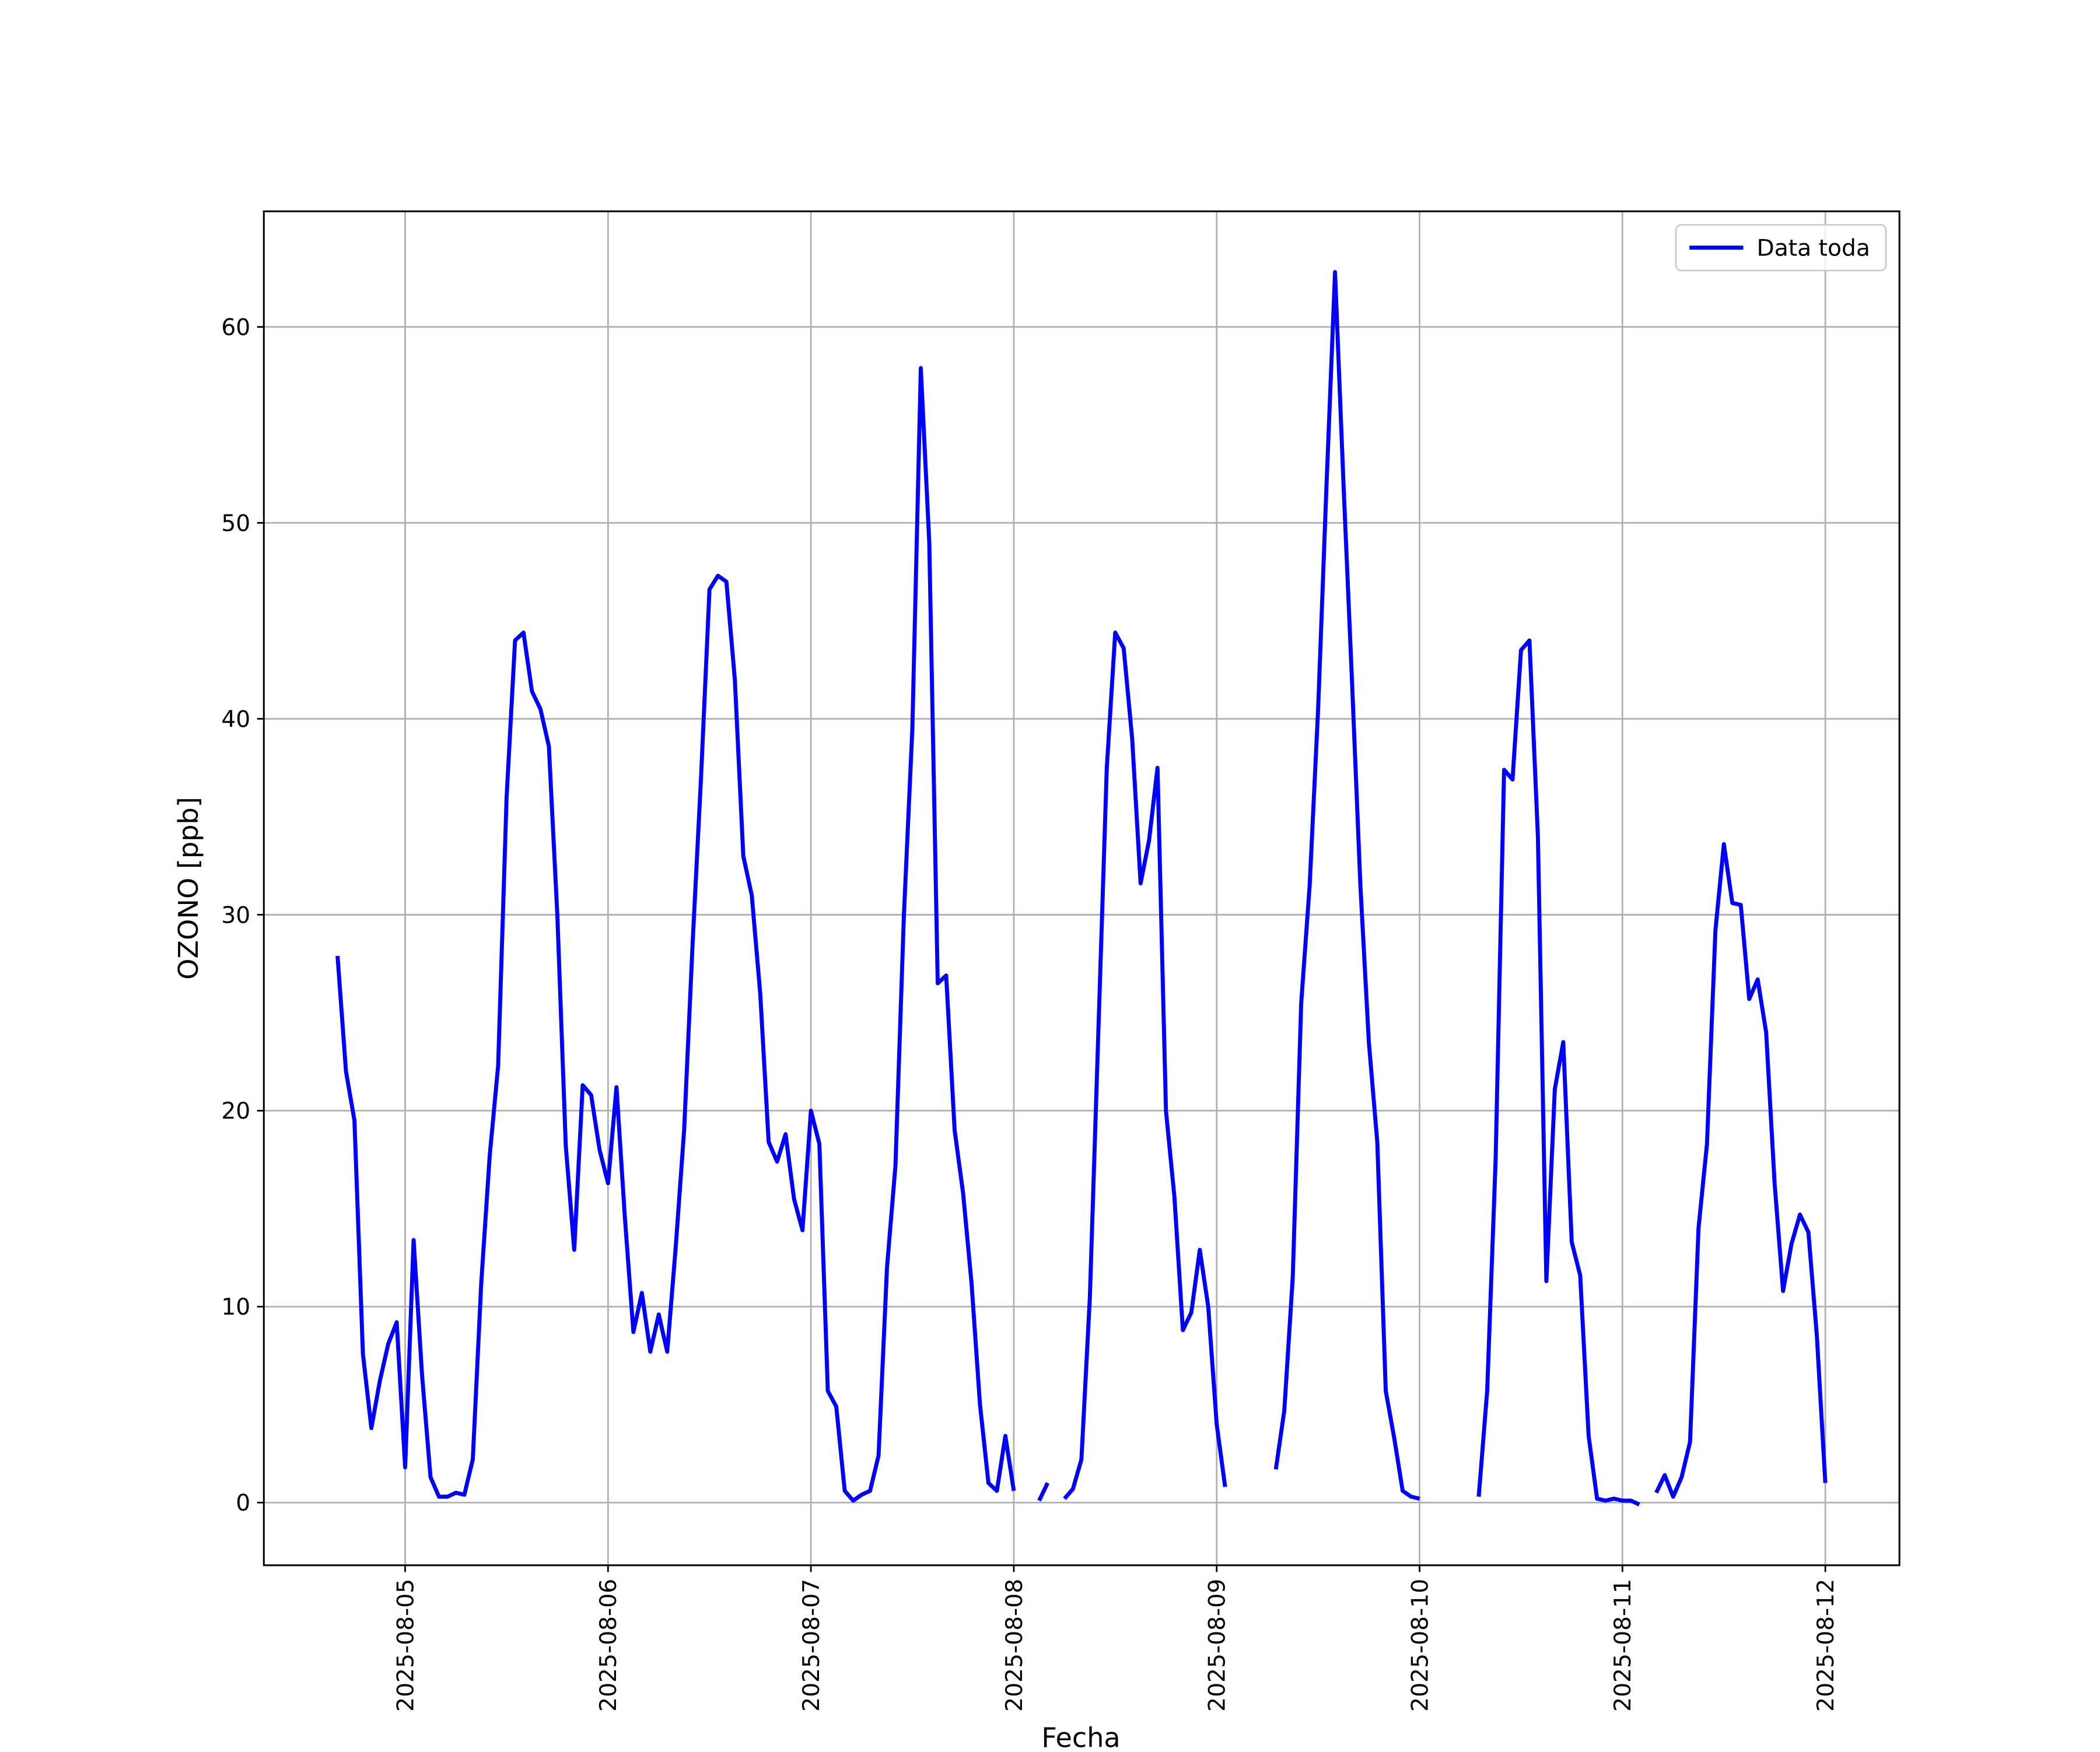 This screenshot has width=2100, height=1752. I want to click on x-tick-label: 2025-08-11, so click(1623, 1645).